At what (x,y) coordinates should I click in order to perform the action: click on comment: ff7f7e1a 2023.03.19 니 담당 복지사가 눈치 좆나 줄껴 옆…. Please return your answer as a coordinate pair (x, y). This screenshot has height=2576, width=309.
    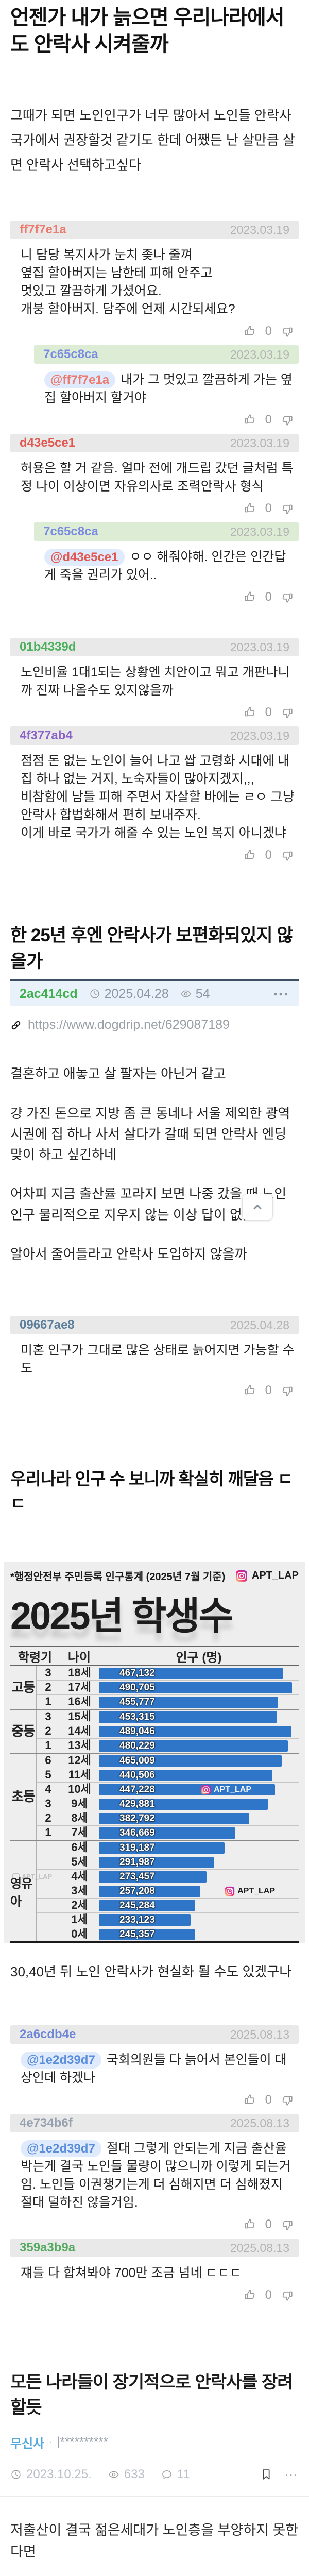
    Looking at the image, I should click on (154, 281).